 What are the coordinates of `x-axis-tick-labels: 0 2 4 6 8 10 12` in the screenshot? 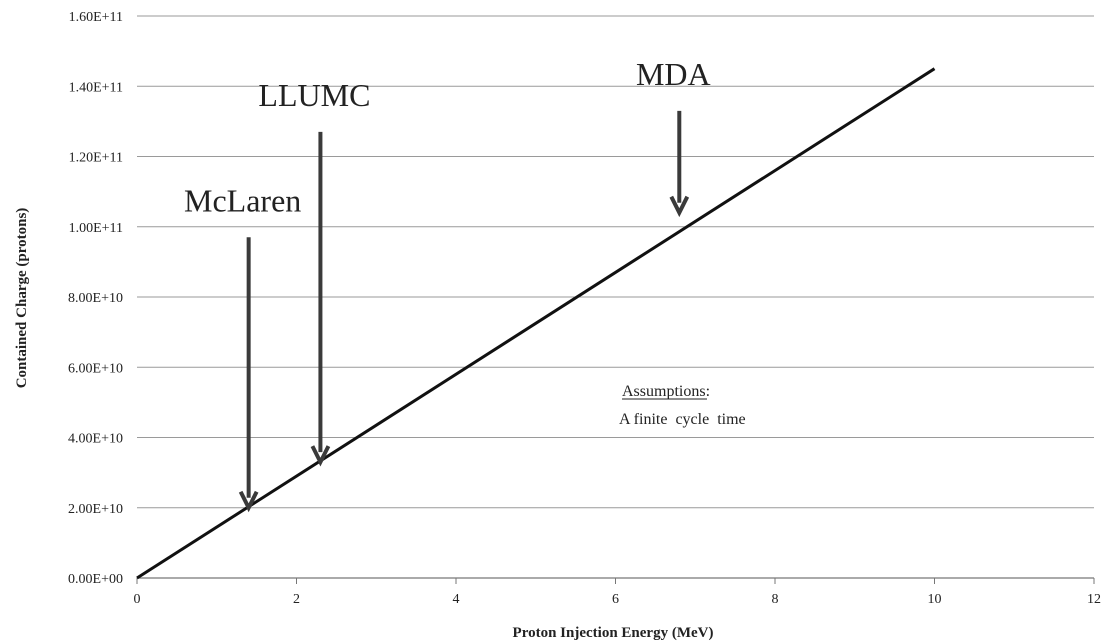 It's located at (618, 599).